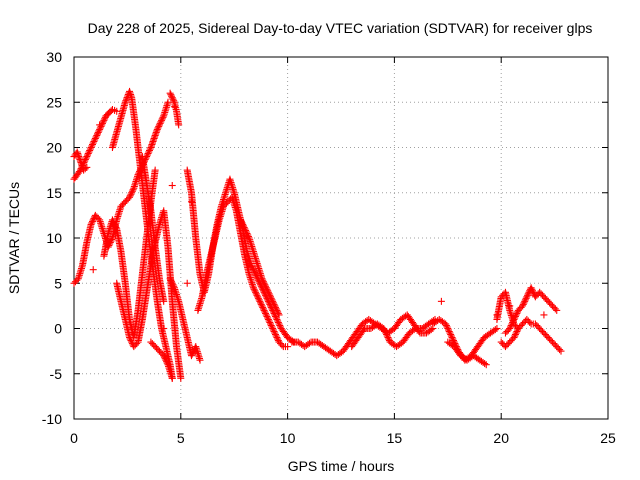  Describe the element at coordinates (288, 438) in the screenshot. I see `x-tick-label: 10` at that location.